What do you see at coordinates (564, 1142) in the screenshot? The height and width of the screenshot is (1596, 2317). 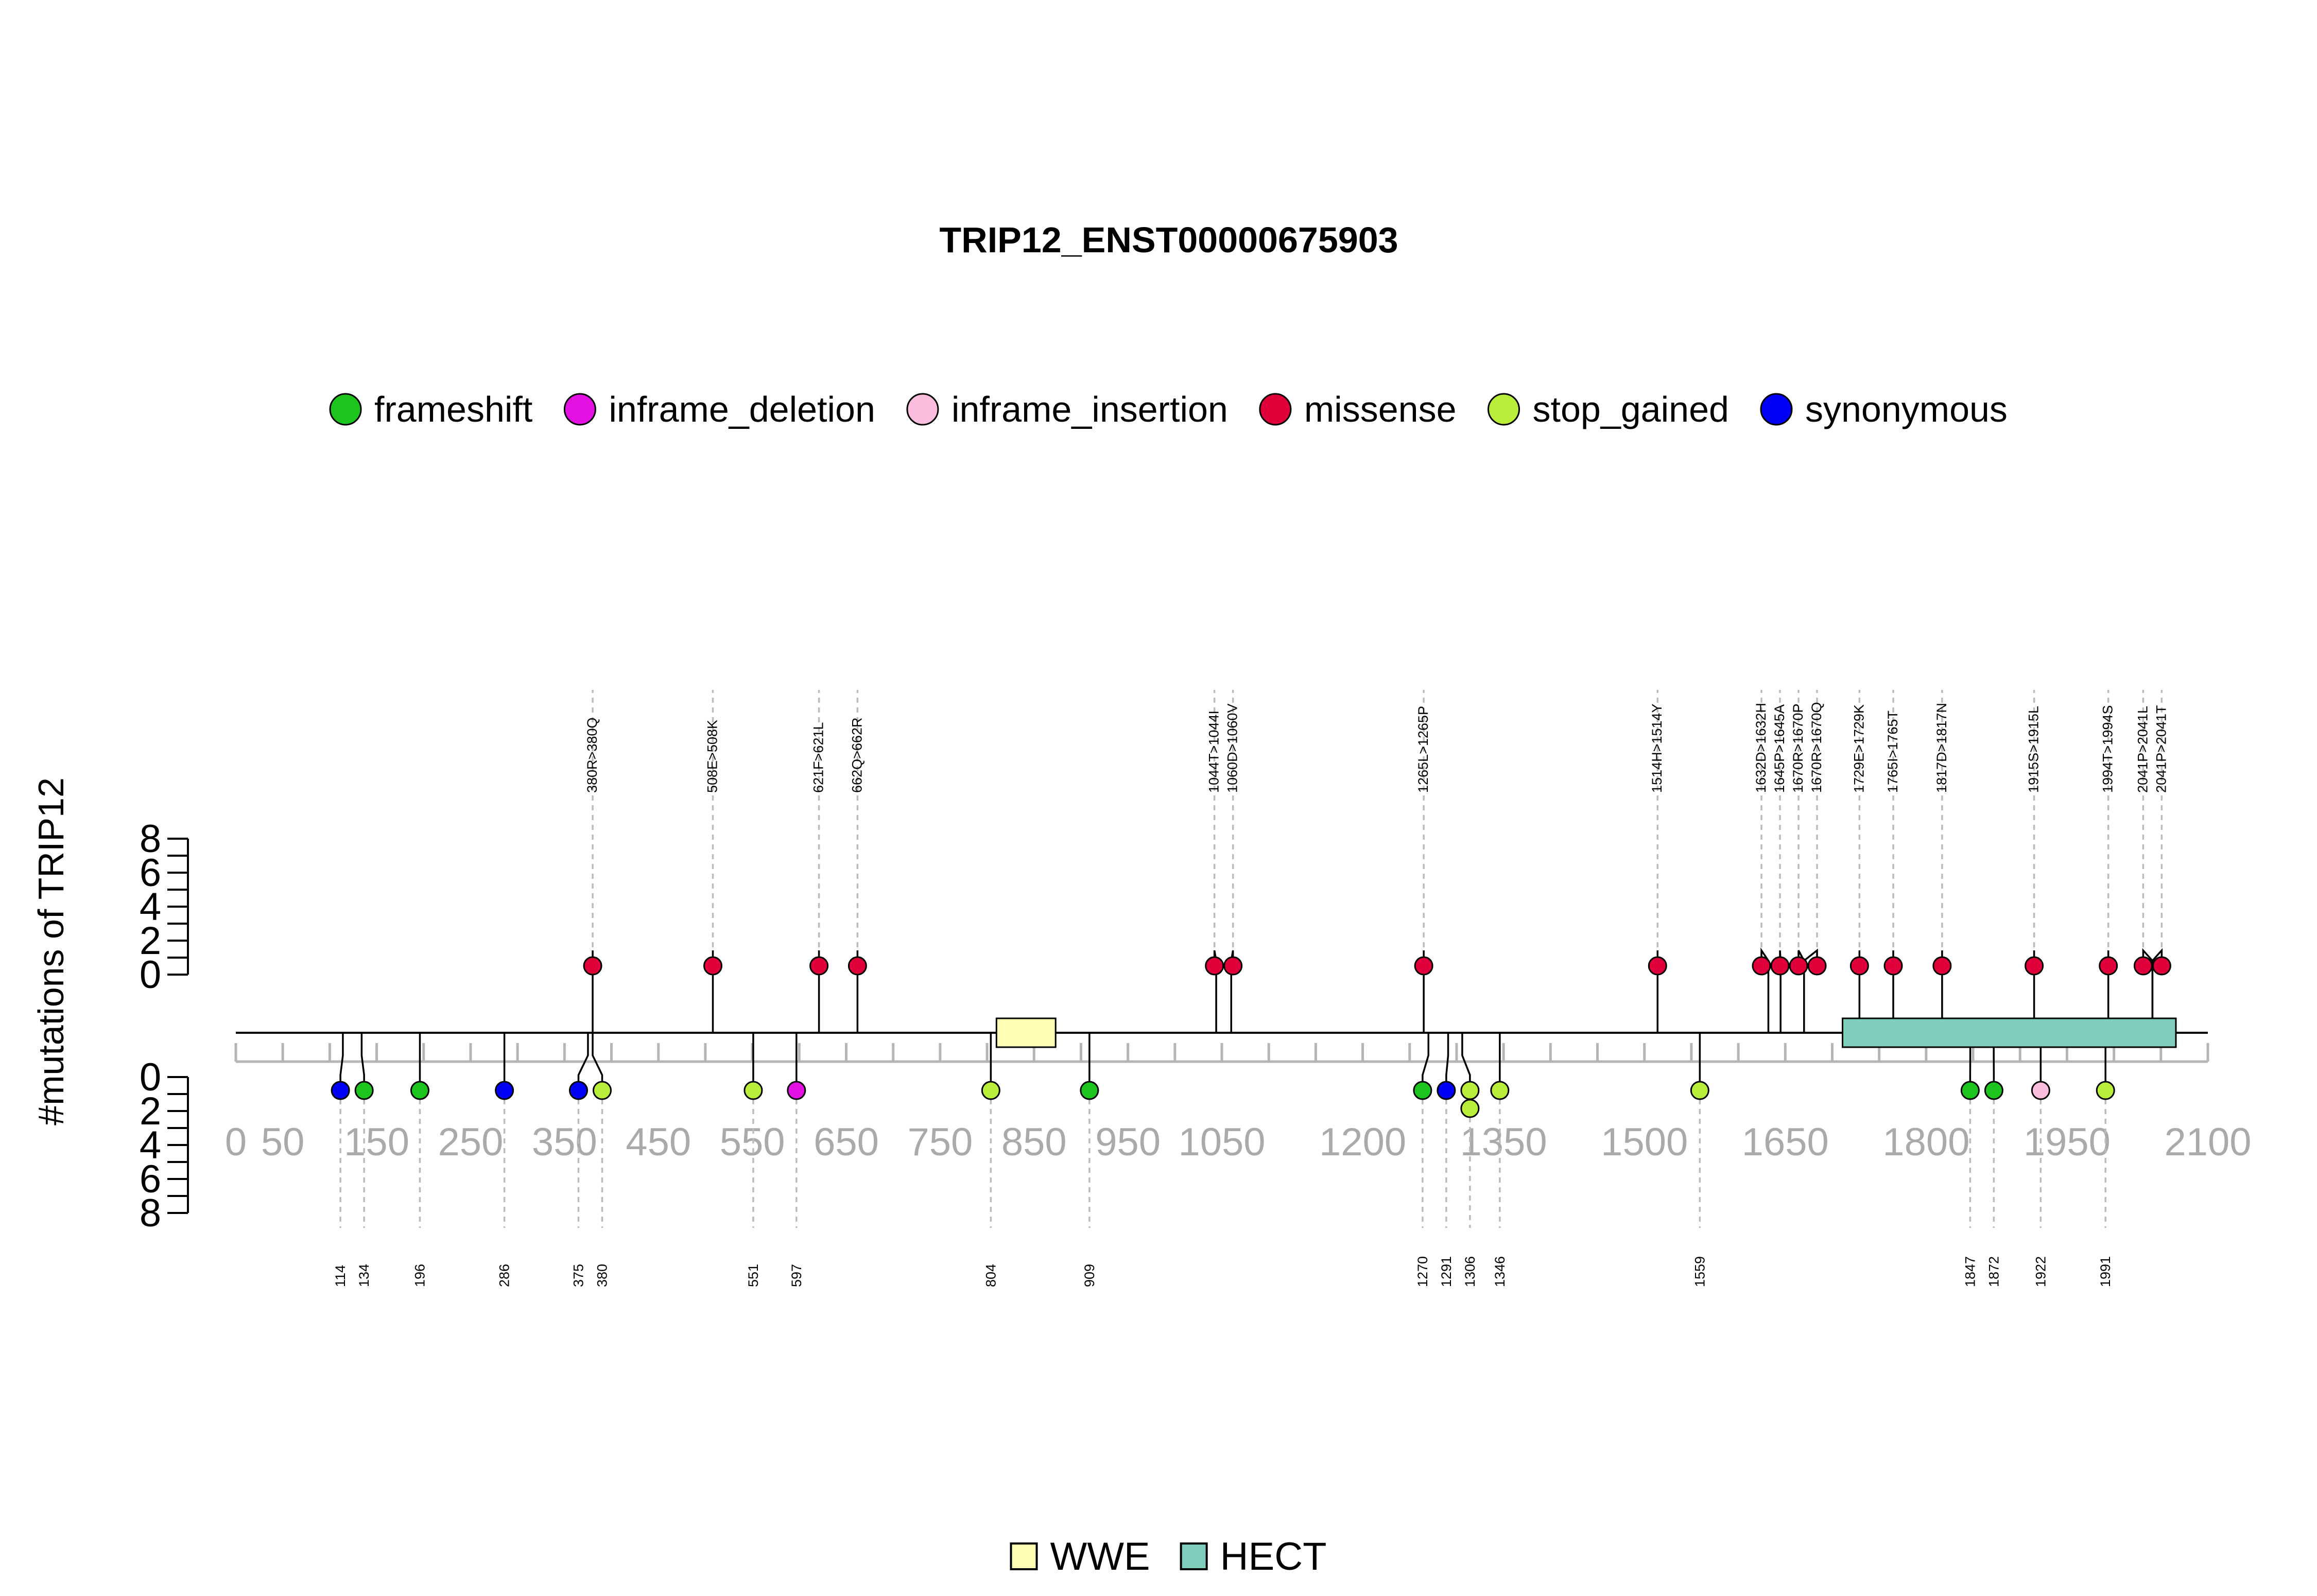 I see `x-tick-label: 350` at bounding box center [564, 1142].